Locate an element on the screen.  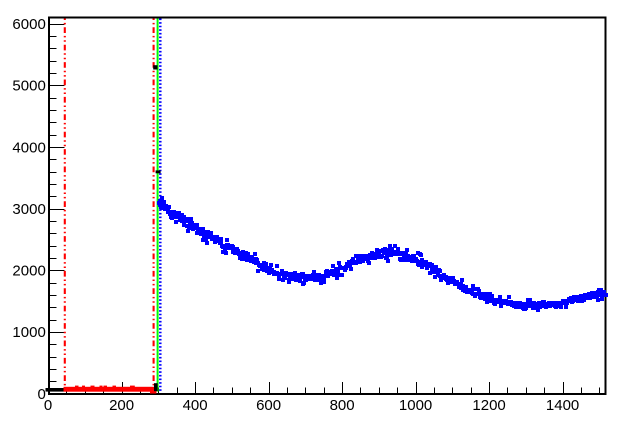
svg-text: 5000 is located at coordinates (28, 86).